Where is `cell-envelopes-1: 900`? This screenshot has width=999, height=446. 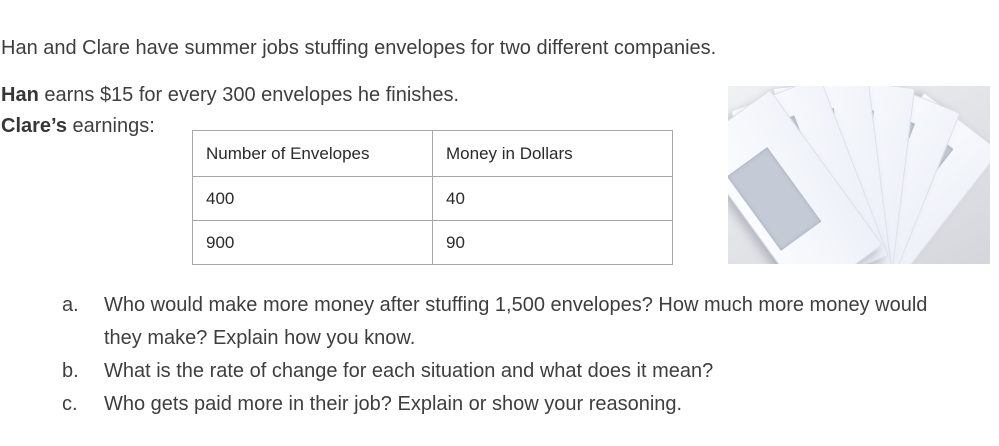 cell-envelopes-1: 900 is located at coordinates (312, 242).